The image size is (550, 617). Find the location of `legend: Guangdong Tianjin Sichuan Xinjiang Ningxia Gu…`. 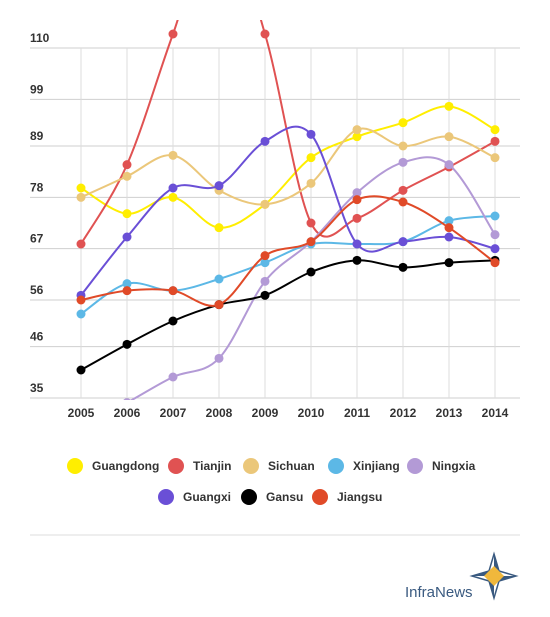

legend: Guangdong Tianjin Sichuan Xinjiang Ningxia Gu… is located at coordinates (271, 481).